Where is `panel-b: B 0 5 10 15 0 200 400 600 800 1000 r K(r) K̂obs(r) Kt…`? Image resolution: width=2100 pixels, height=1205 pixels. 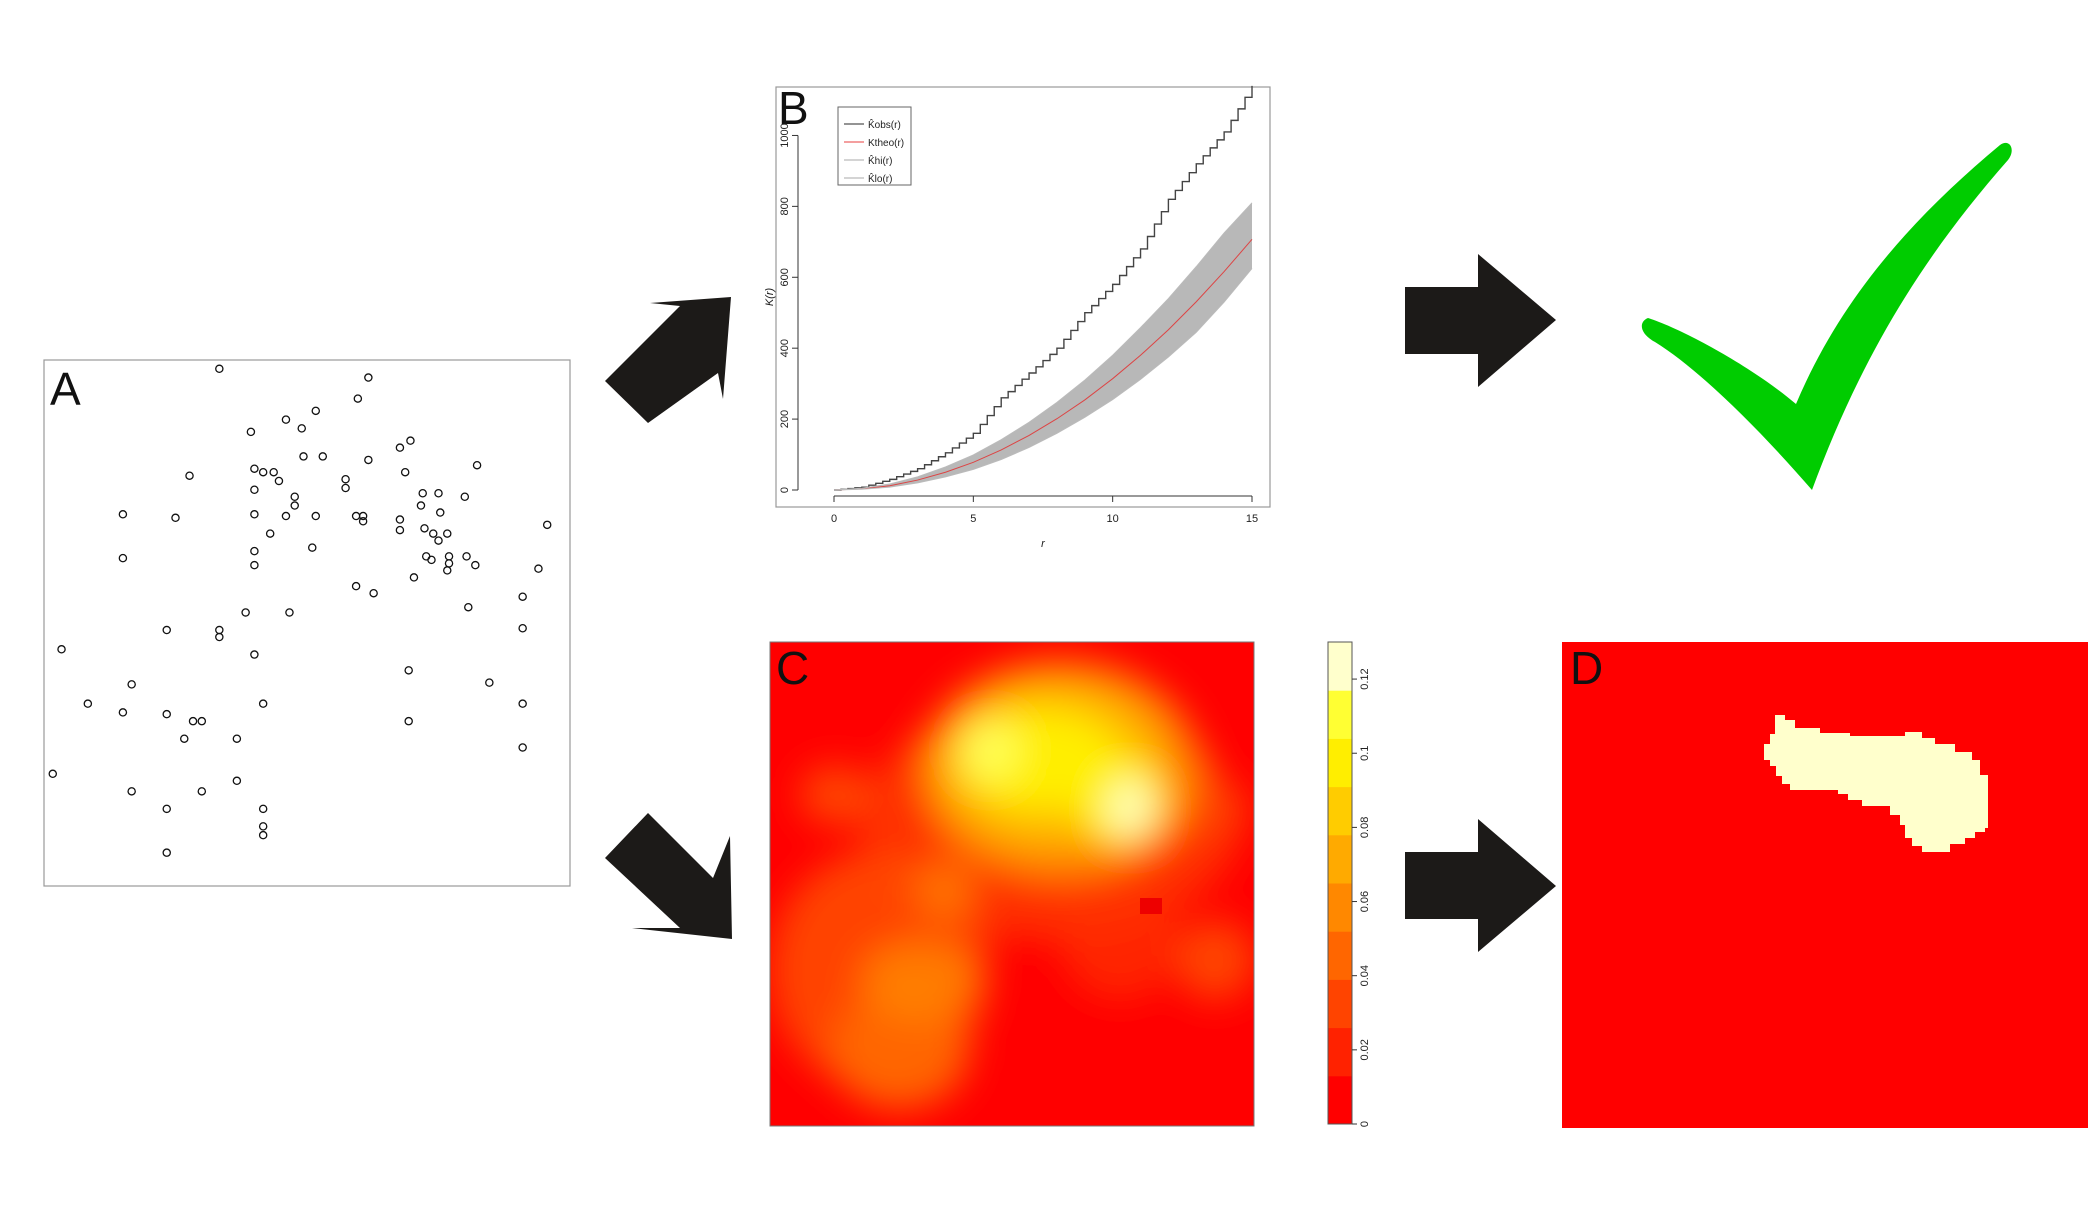 panel-b: B 0 5 10 15 0 200 400 600 800 1000 r K(r) K̂obs(r) Kt… is located at coordinates (1017, 316).